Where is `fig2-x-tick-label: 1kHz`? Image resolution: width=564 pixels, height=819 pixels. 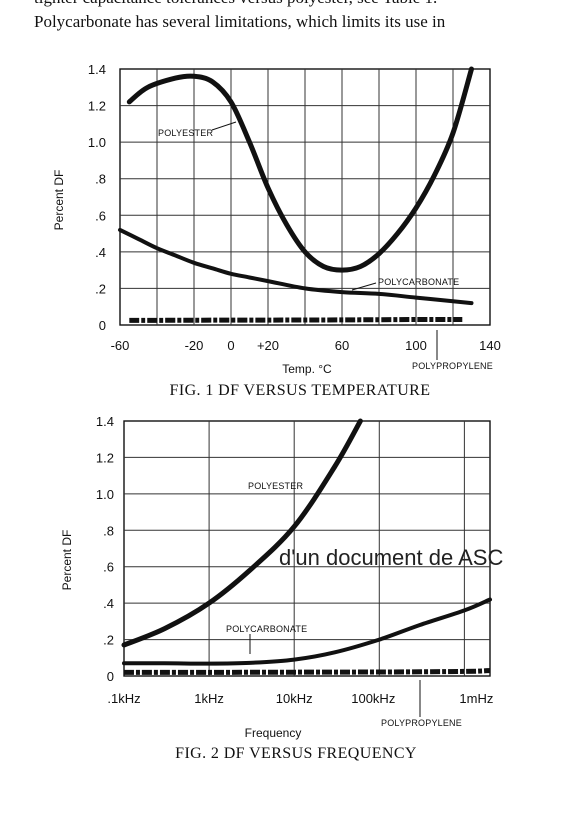
fig2-x-tick-label: 1kHz is located at coordinates (209, 698).